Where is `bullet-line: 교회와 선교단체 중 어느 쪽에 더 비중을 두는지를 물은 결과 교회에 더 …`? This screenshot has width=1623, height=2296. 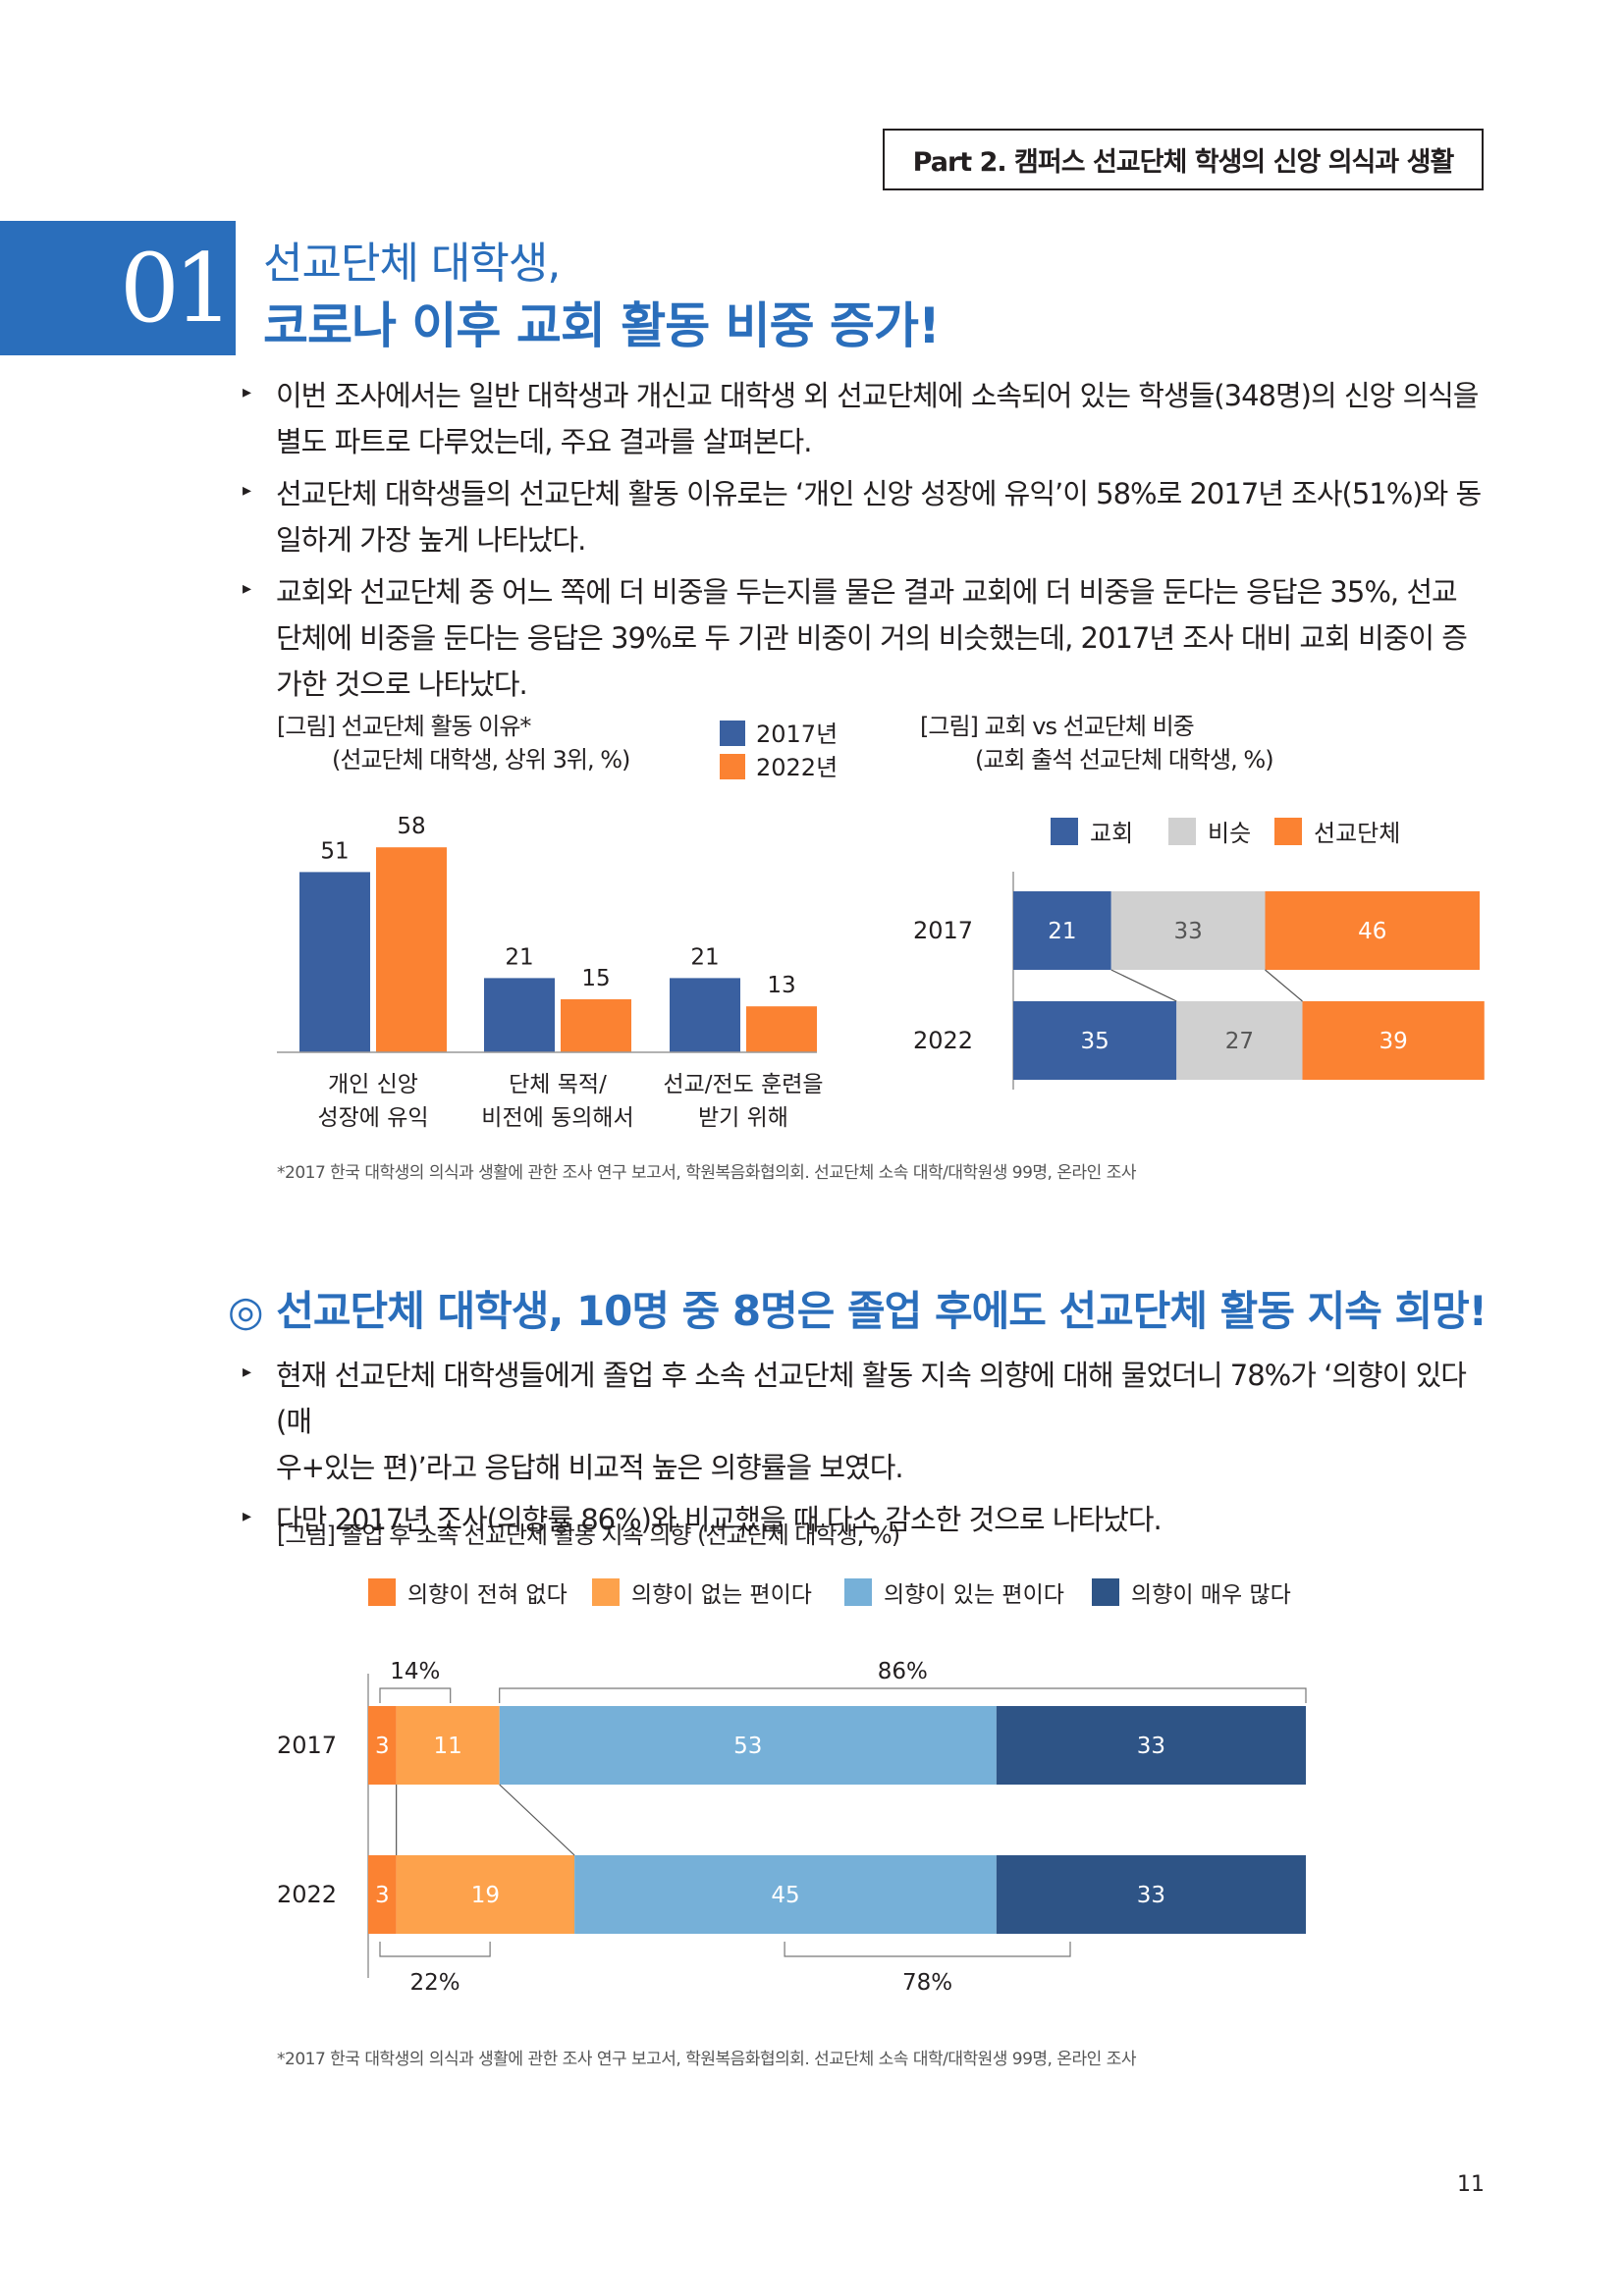 bullet-line: 교회와 선교단체 중 어느 쪽에 더 비중을 두는지를 물은 결과 교회에 더 … is located at coordinates (867, 592).